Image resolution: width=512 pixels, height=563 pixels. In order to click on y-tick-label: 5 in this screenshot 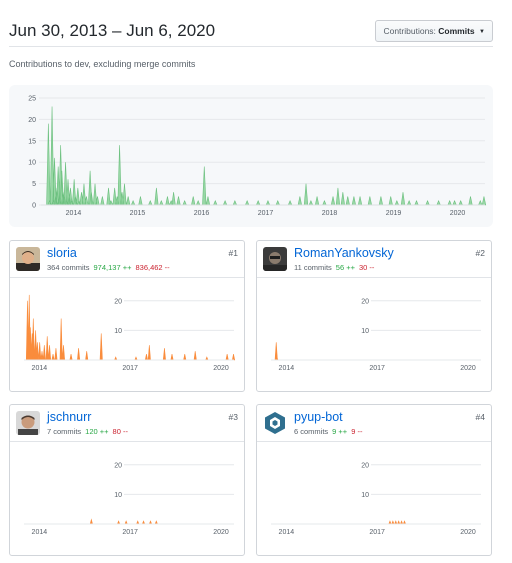, I will do `click(34, 184)`.